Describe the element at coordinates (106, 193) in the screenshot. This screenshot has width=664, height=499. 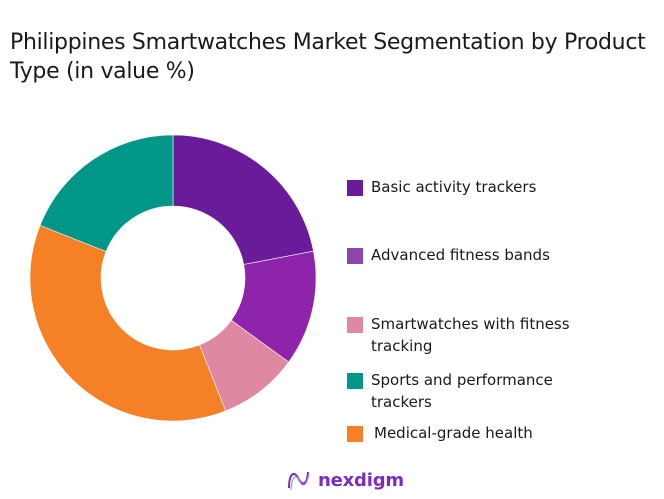
I see `donut-slice-sports-and-performance-trackers` at that location.